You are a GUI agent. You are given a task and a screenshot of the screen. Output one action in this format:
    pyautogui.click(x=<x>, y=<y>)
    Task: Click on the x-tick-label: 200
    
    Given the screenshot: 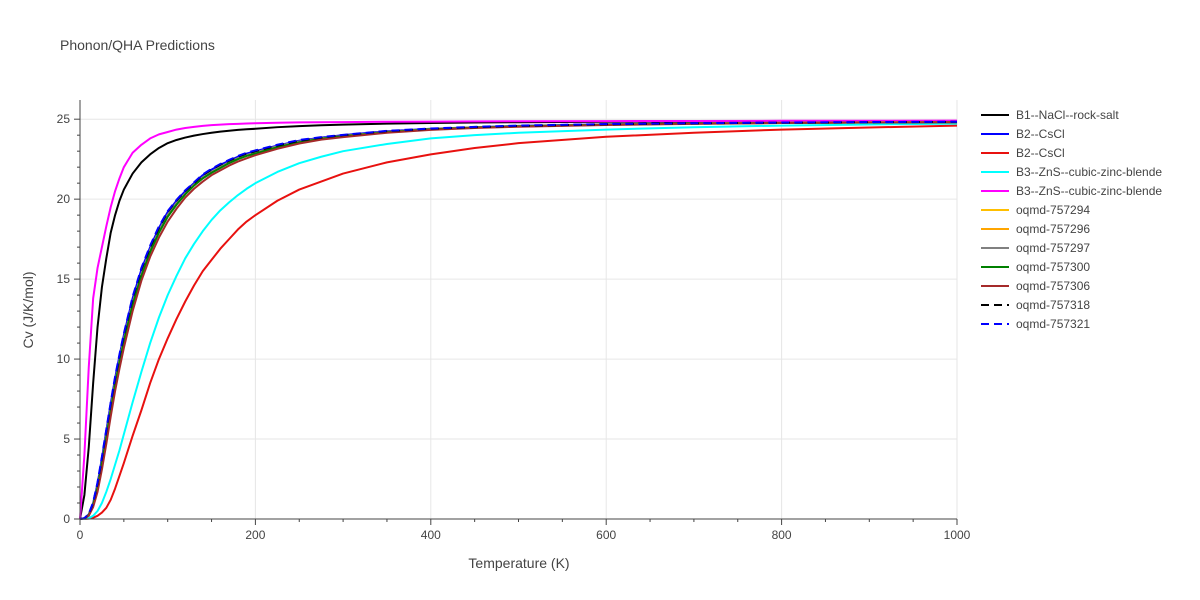 What is the action you would take?
    pyautogui.click(x=255, y=535)
    